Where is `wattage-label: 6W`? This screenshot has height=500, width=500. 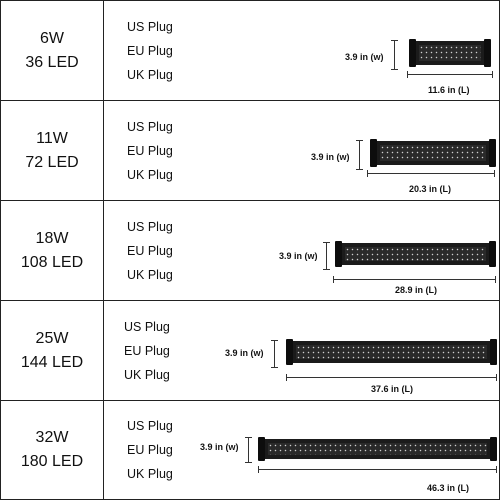
wattage-label: 6W is located at coordinates (52, 38).